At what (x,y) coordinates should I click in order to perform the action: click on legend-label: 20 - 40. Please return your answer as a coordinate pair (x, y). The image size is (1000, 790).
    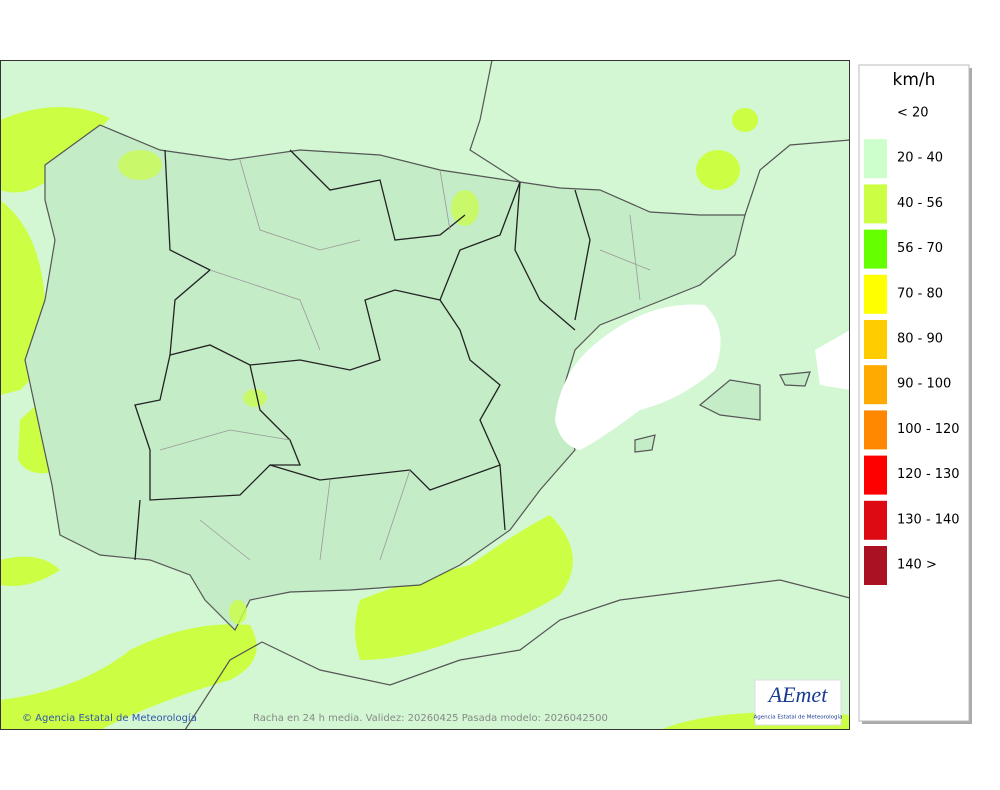
    Looking at the image, I should click on (920, 158).